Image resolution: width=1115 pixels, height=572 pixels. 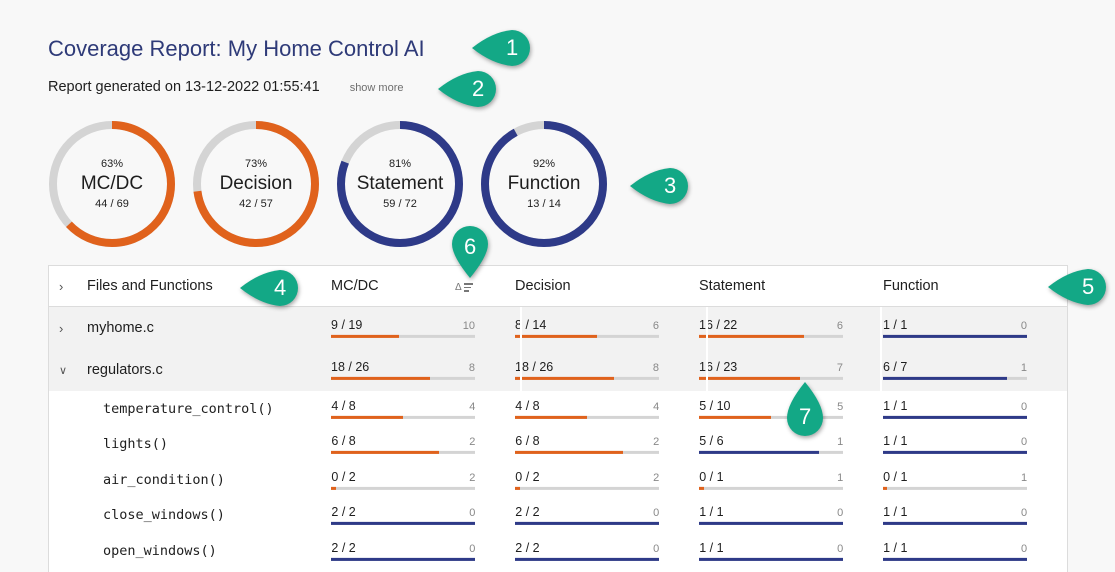 I want to click on function-row: open_windows() 2 / 2 0 2 / 2 0, so click(x=558, y=551).